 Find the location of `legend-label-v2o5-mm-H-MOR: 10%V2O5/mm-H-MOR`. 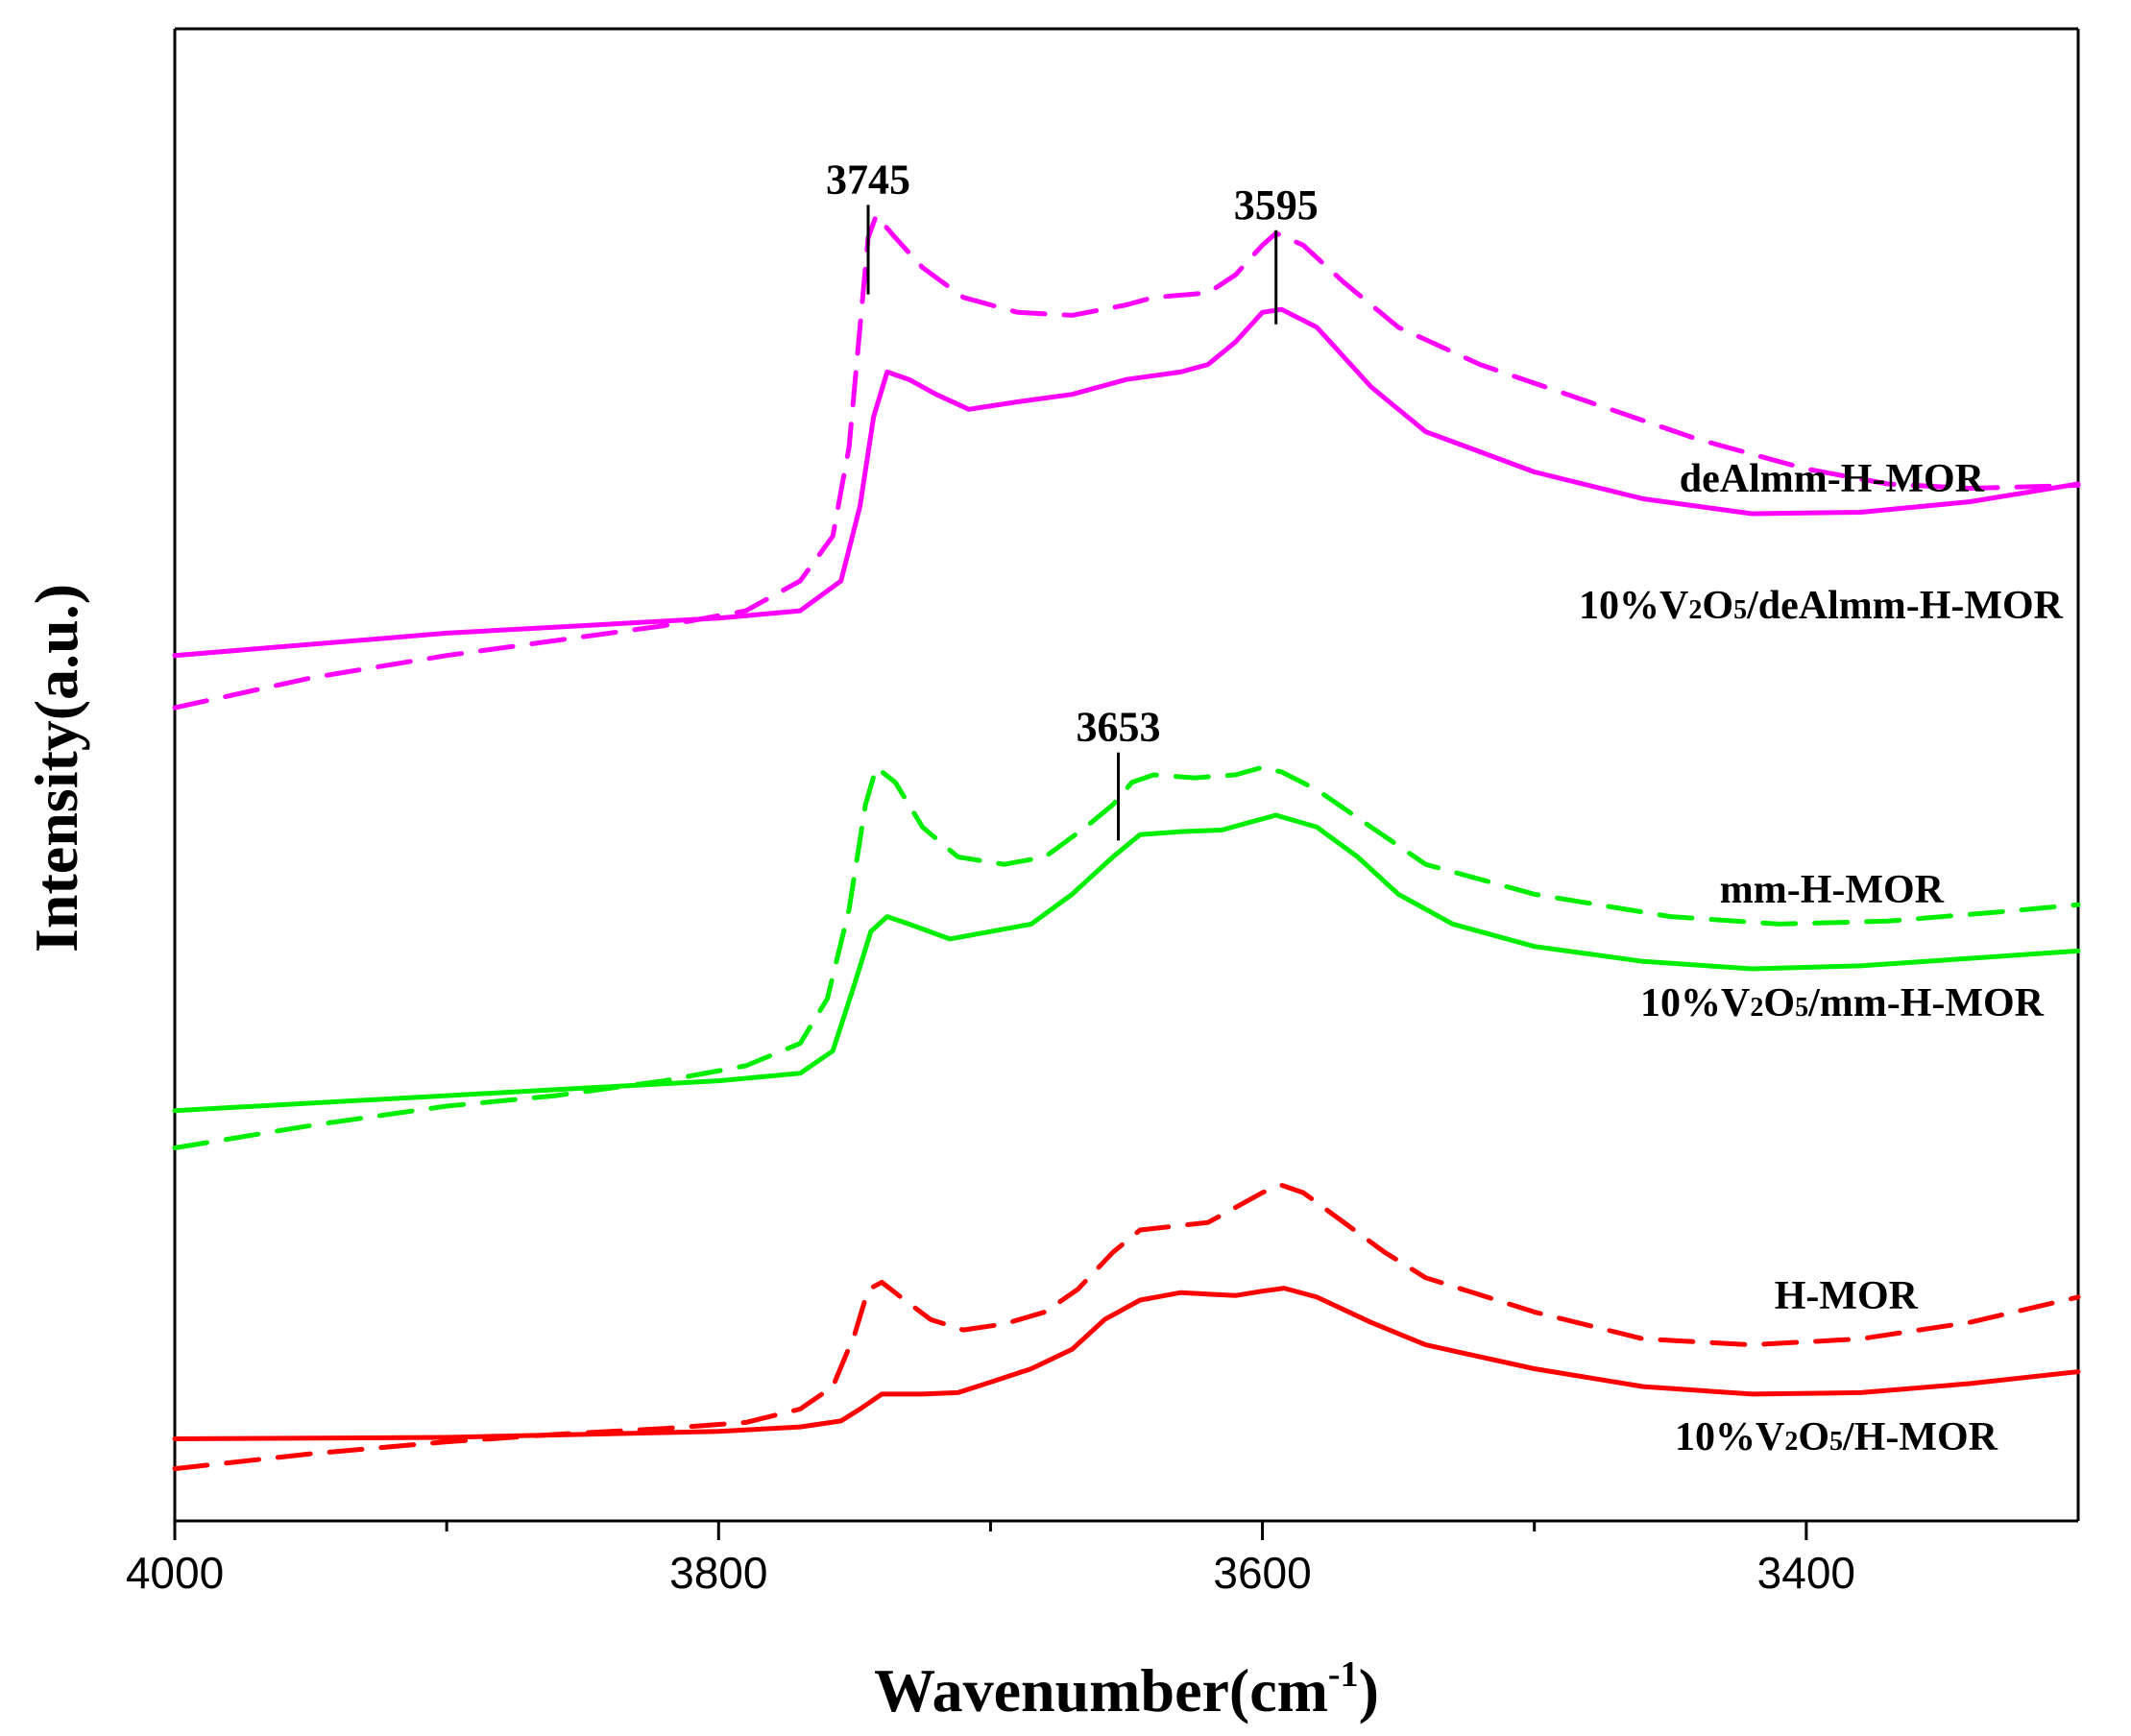

legend-label-v2o5-mm-H-MOR: 10%V2O5/mm-H-MOR is located at coordinates (1843, 1003).